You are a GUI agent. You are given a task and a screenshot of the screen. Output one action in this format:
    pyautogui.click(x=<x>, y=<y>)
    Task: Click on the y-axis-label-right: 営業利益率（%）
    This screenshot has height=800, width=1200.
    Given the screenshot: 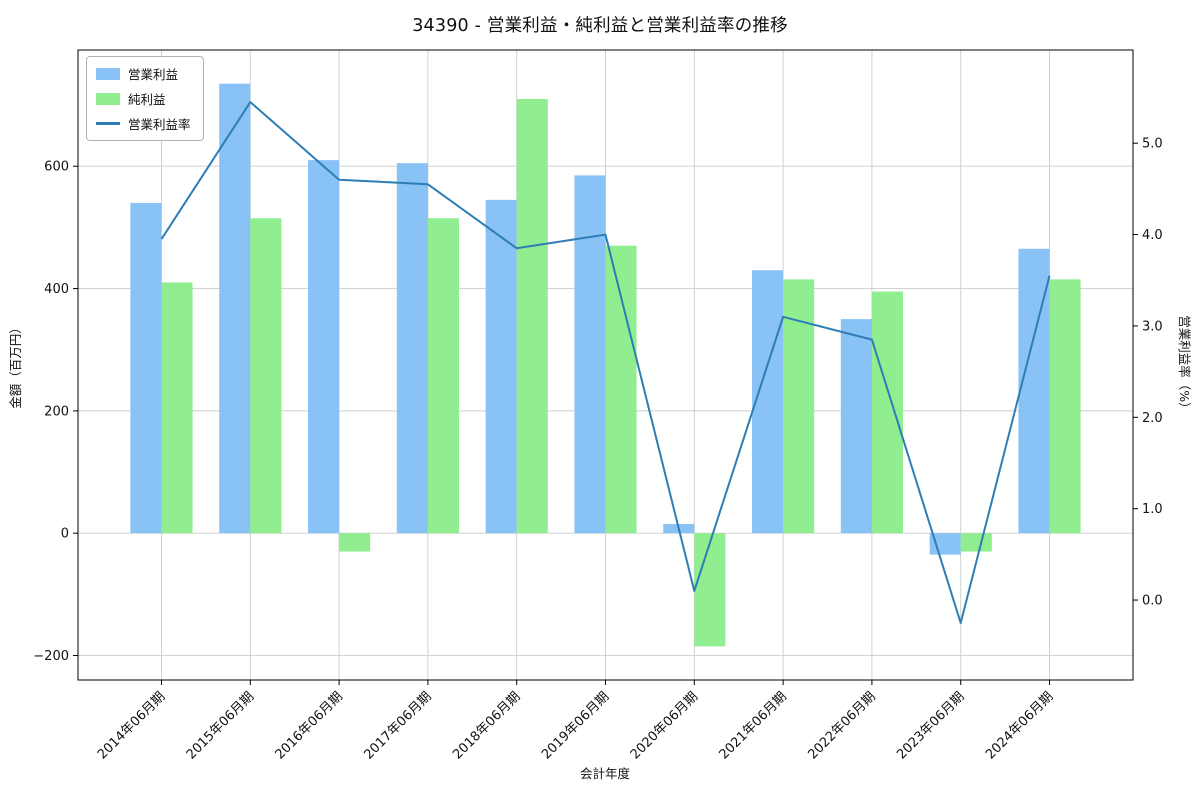 What is the action you would take?
    pyautogui.click(x=1184, y=364)
    